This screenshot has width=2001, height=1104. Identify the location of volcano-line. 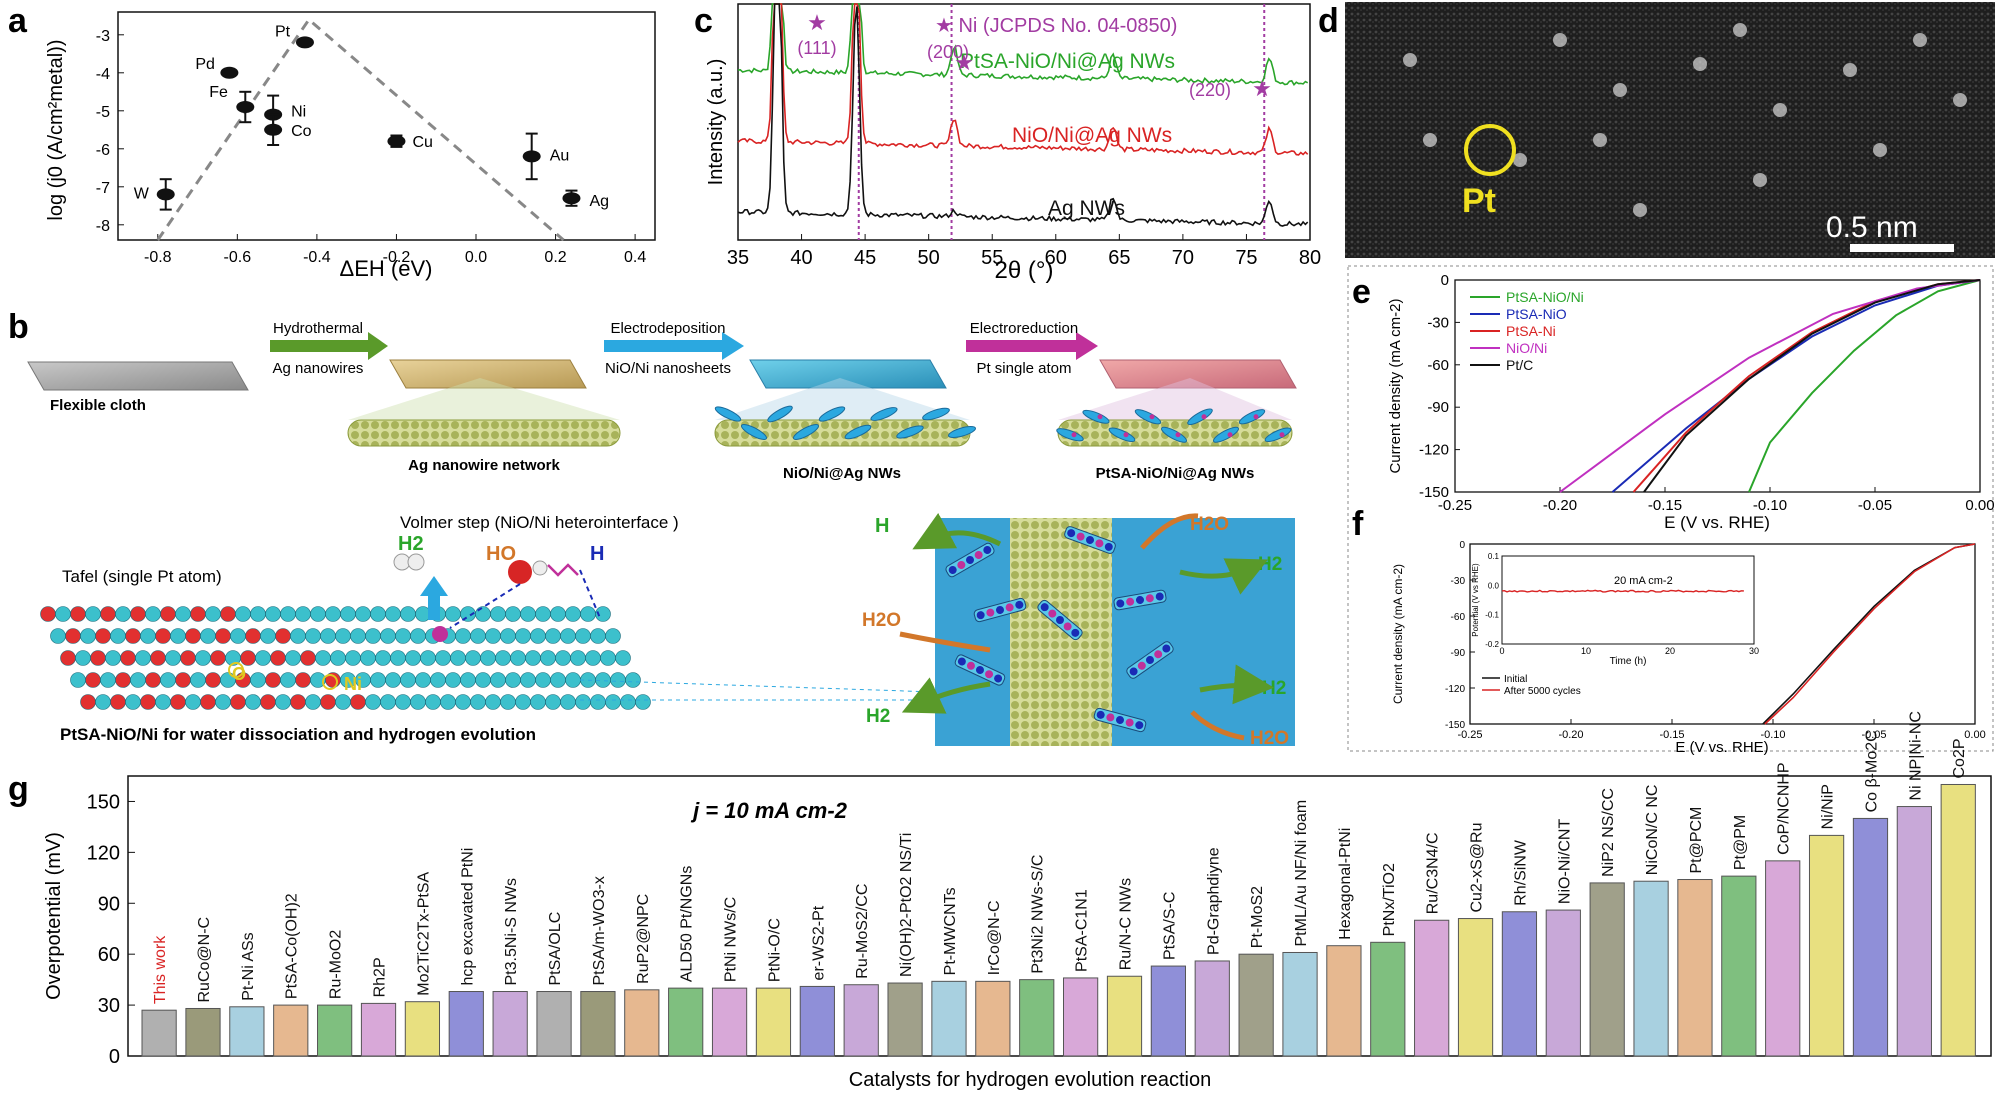
(360, 129).